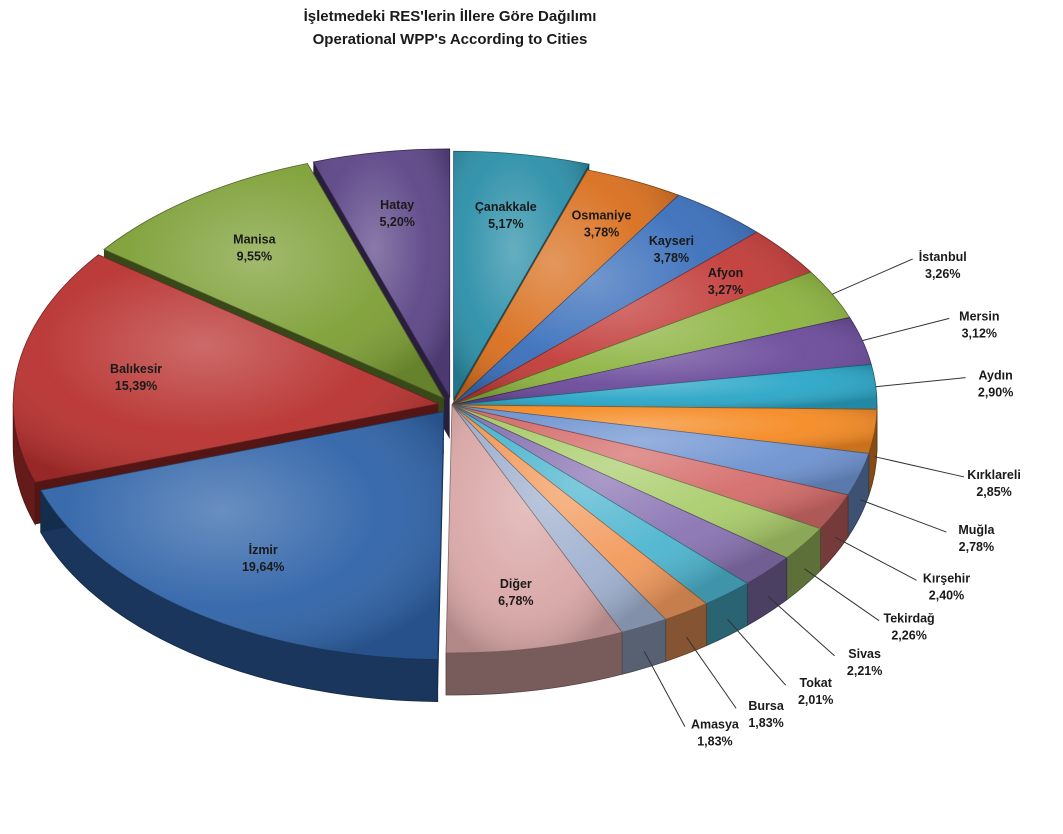 The width and height of the screenshot is (1063, 834). What do you see at coordinates (942, 274) in the screenshot?
I see `slice-label-value: 3,26%` at bounding box center [942, 274].